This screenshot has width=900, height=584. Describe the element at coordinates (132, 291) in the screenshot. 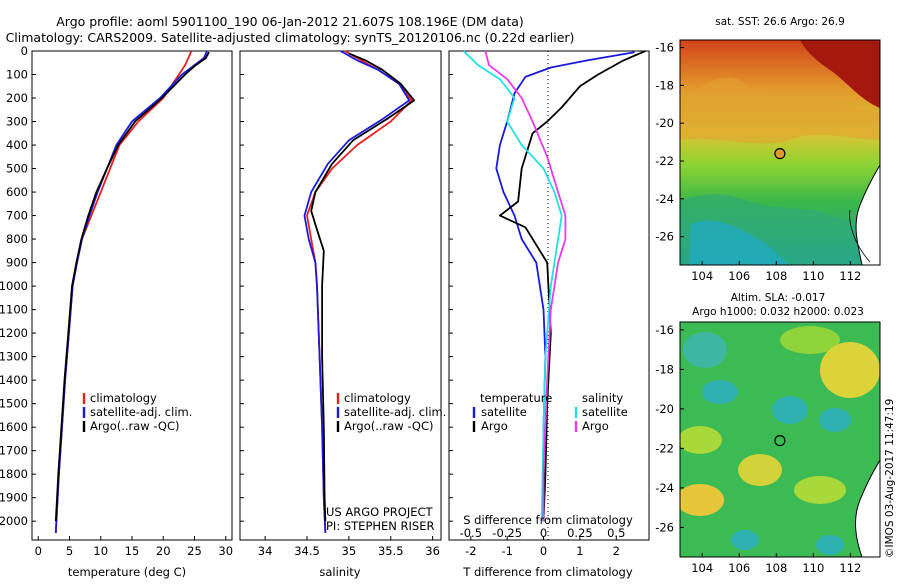

I see `temperature-series` at that location.